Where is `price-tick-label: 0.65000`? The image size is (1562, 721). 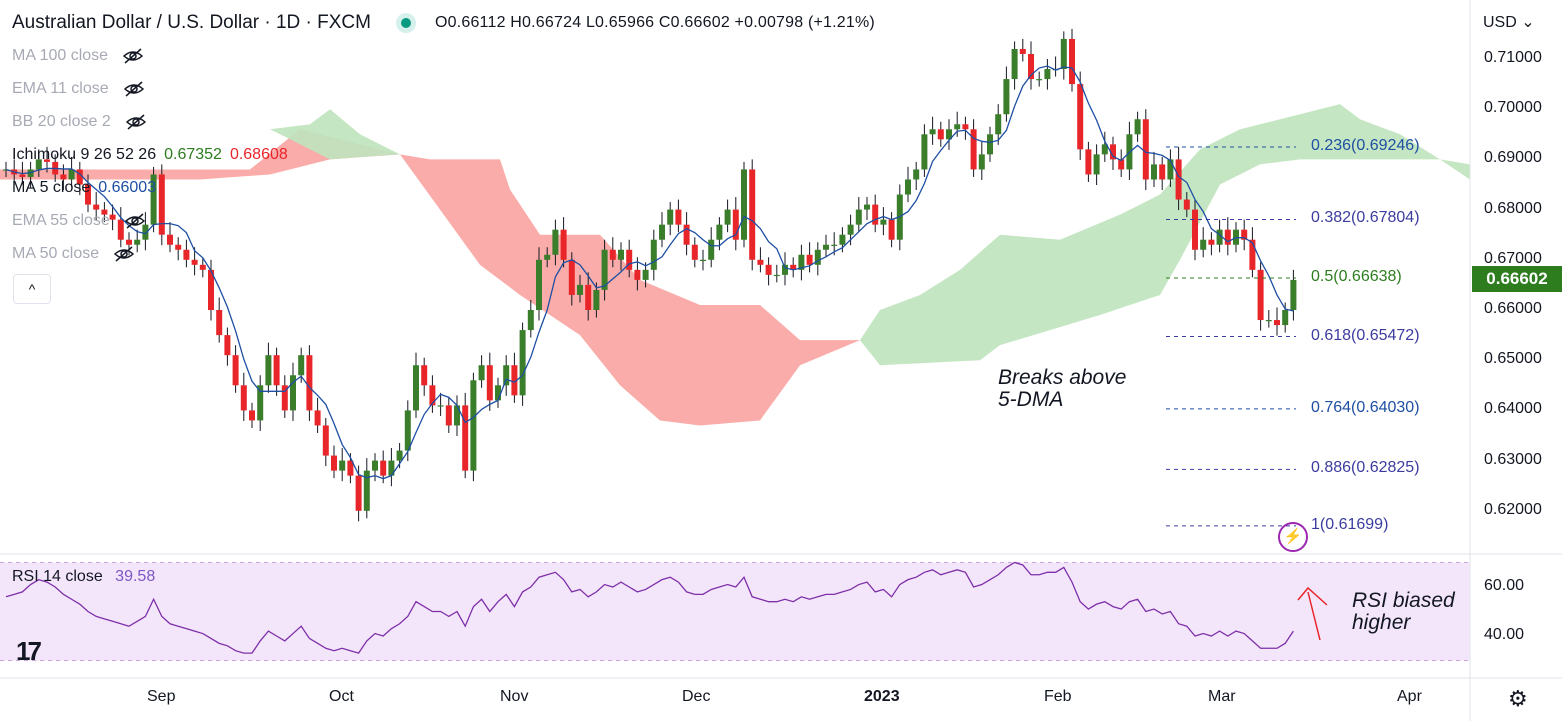 price-tick-label: 0.65000 is located at coordinates (1513, 359).